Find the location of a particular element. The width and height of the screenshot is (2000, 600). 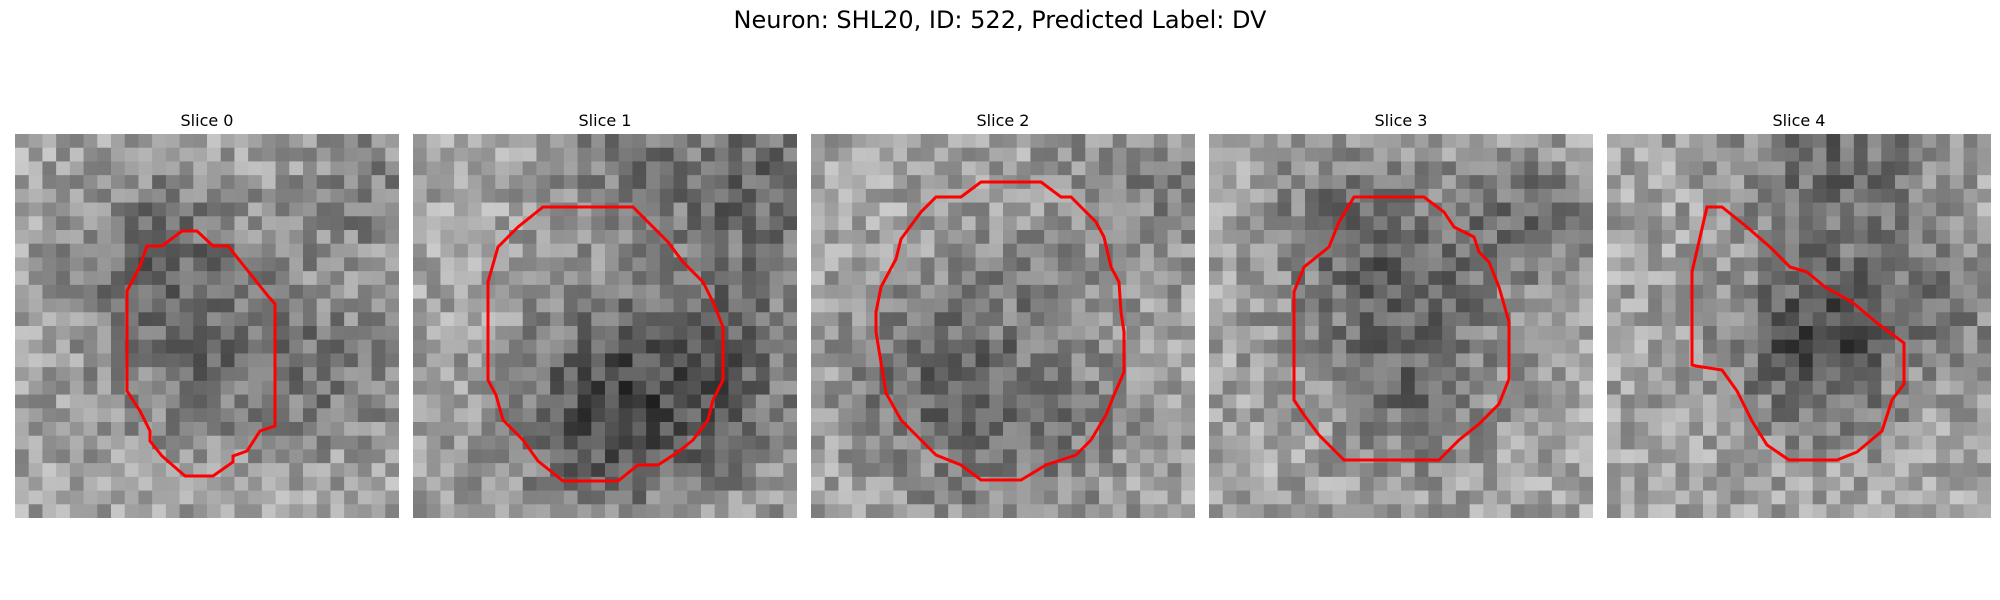

slice-panel-1: Slice 1 is located at coordinates (605, 313).